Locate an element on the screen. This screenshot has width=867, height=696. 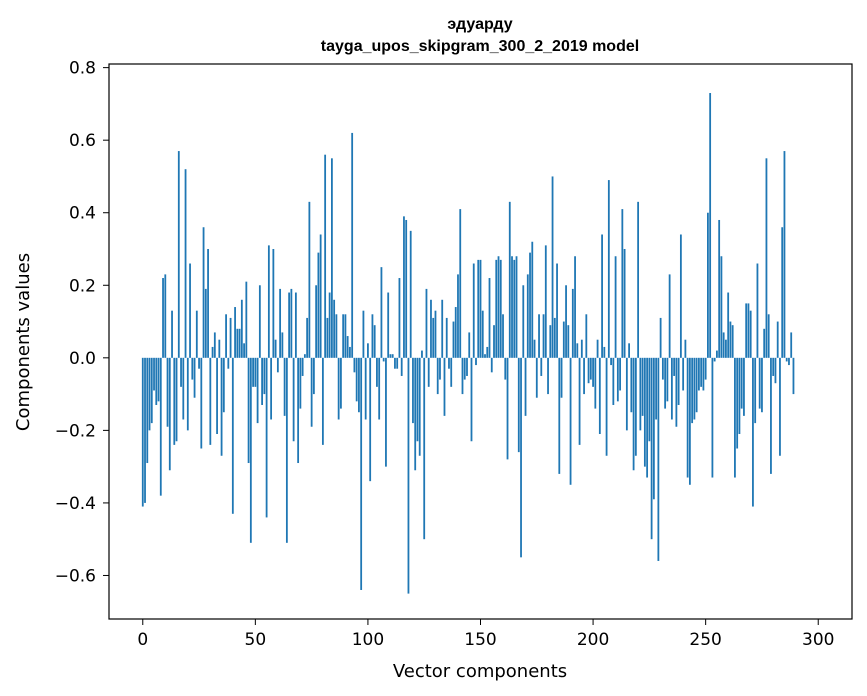
chart-title: эдуарду is located at coordinates (479, 24).